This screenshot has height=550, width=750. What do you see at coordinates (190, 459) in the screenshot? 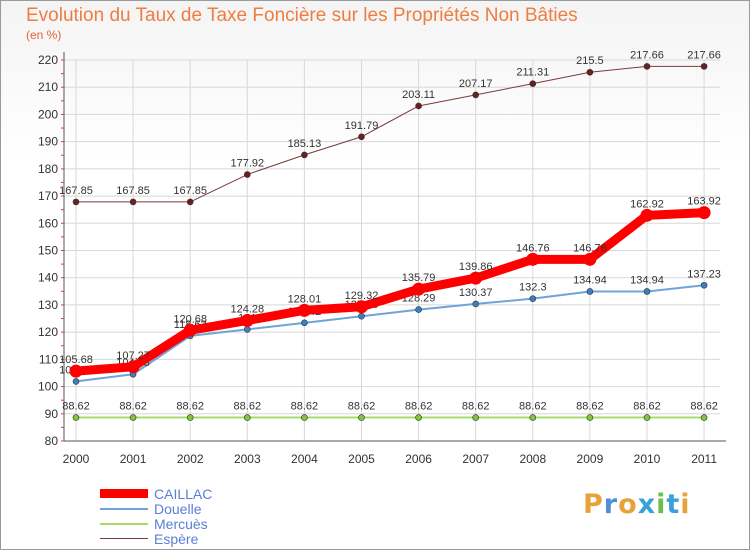
I see `x-tick-label: 2002` at bounding box center [190, 459].